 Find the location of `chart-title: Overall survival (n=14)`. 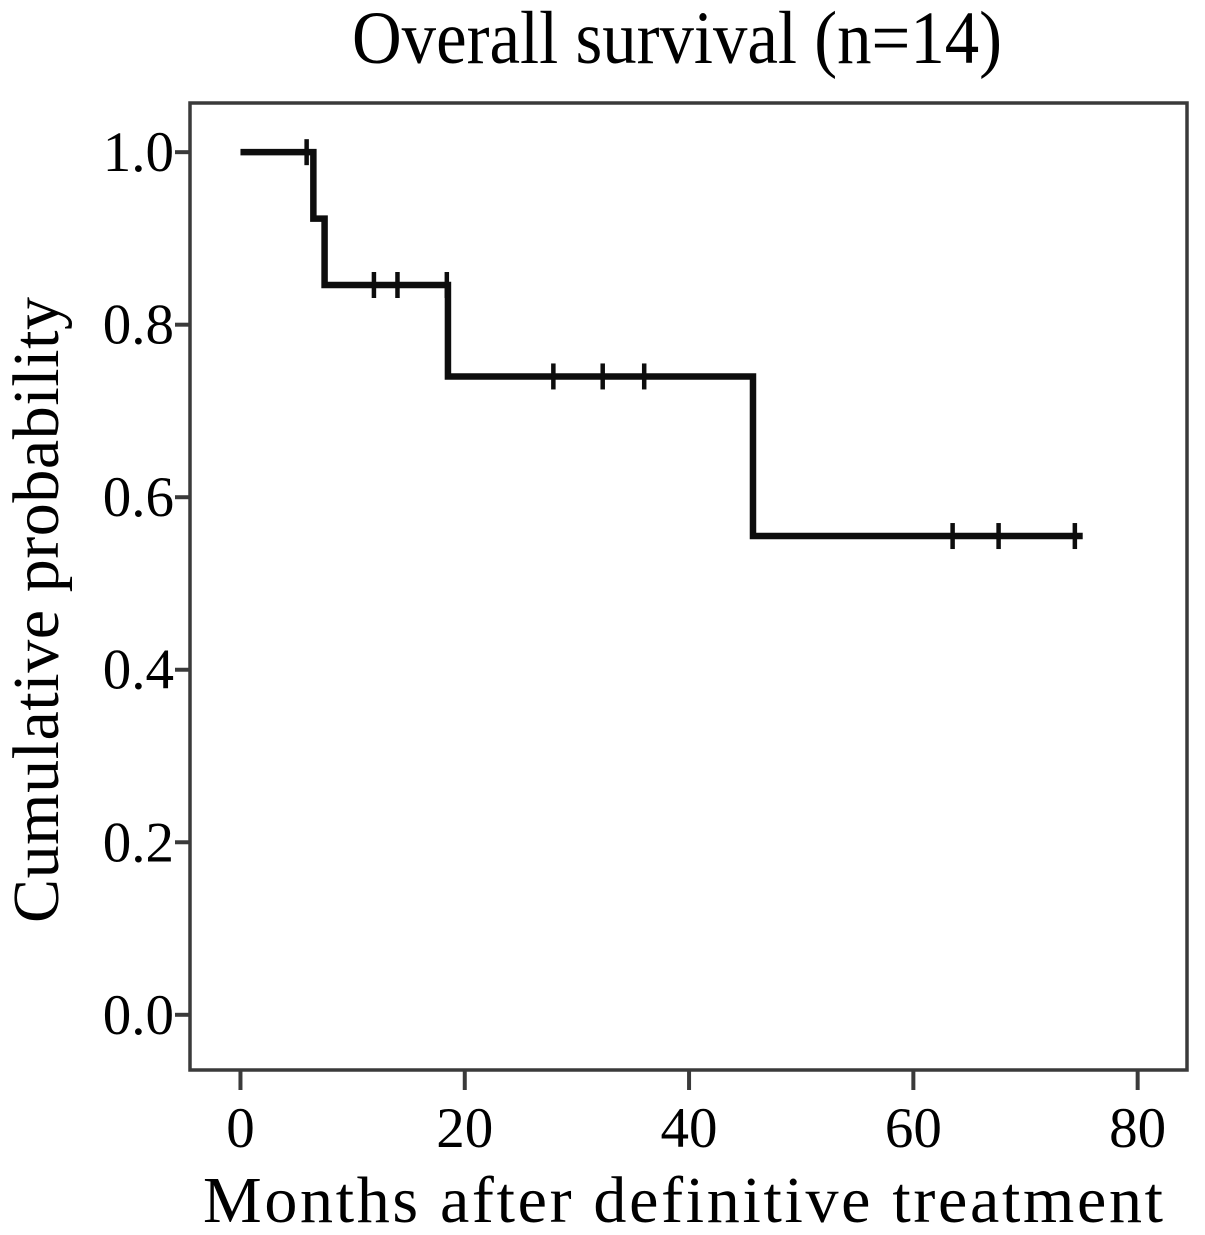

chart-title: Overall survival (n=14) is located at coordinates (677, 40).